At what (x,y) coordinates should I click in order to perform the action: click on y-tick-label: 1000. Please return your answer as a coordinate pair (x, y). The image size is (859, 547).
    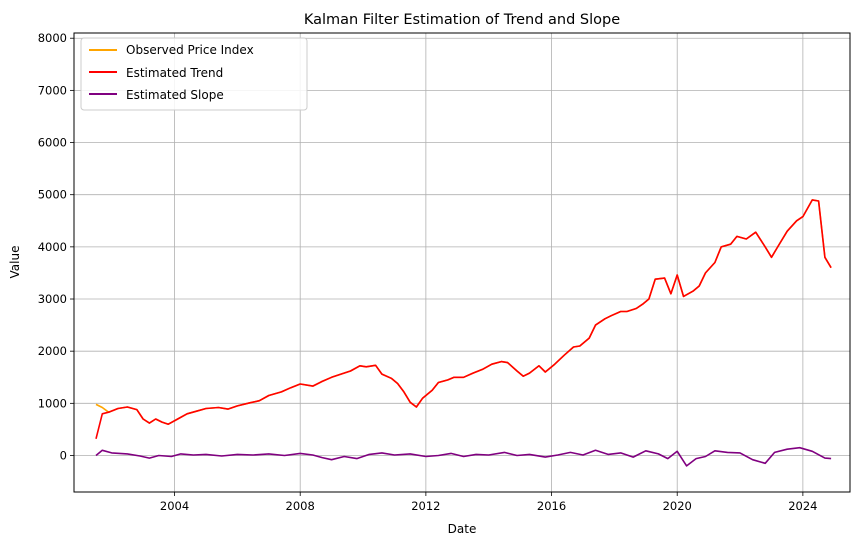
    Looking at the image, I should click on (52, 403).